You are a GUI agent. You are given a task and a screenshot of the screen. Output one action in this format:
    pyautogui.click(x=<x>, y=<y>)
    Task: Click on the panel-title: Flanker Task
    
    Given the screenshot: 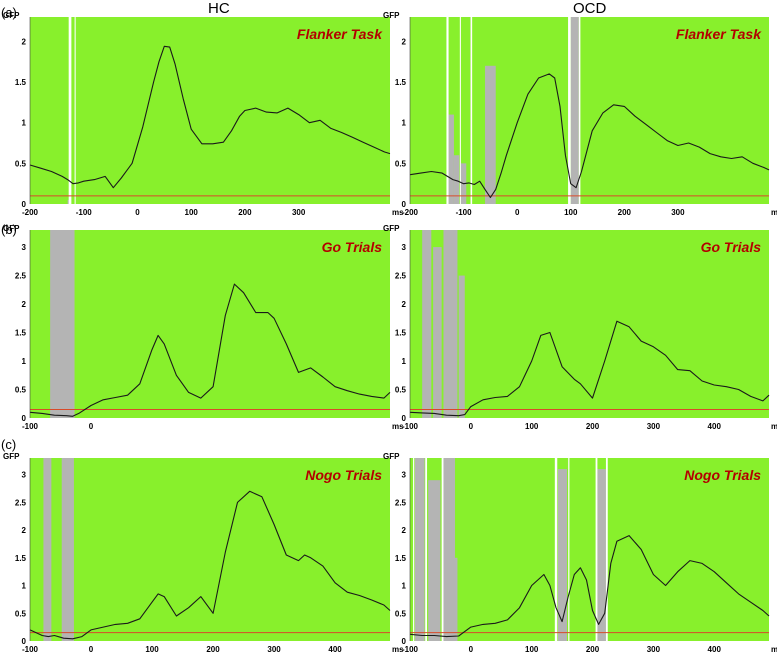 What is the action you would take?
    pyautogui.click(x=719, y=34)
    